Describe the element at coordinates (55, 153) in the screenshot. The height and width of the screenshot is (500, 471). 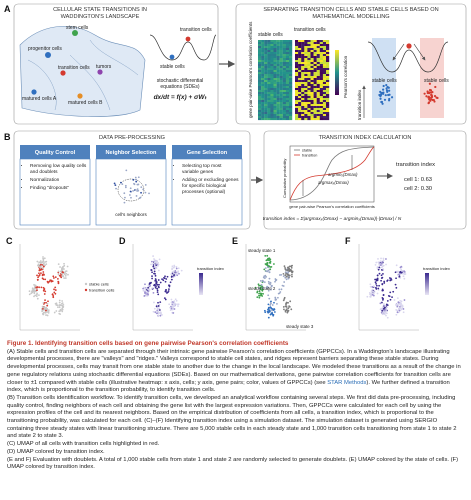
I see `box-title: Quality Control` at that location.